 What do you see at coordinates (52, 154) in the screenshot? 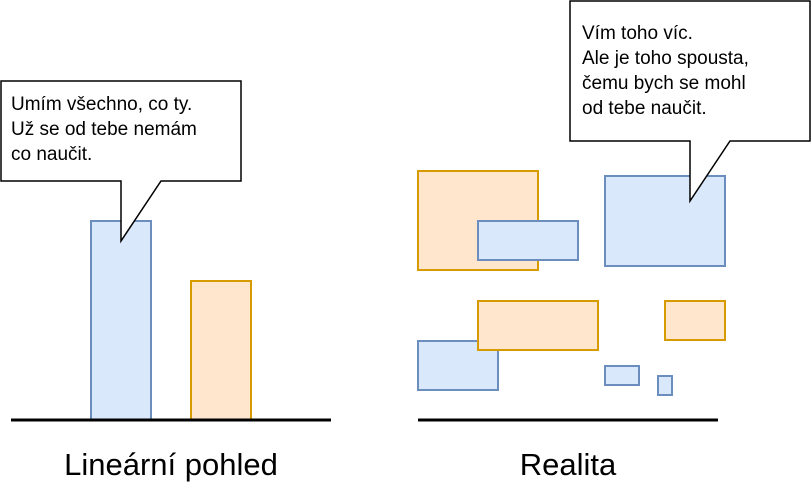
I see `left-bubble-line: co naučit.` at bounding box center [52, 154].